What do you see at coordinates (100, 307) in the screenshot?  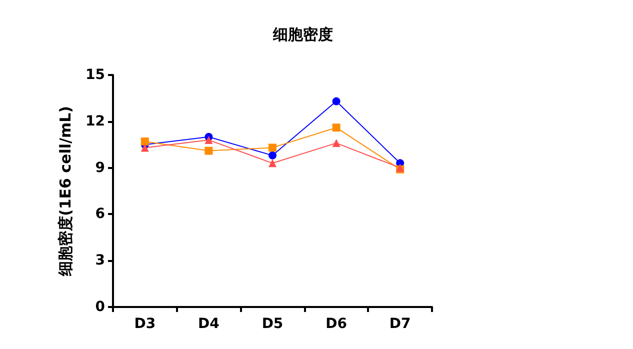 I see `y-tick-label: 0` at bounding box center [100, 307].